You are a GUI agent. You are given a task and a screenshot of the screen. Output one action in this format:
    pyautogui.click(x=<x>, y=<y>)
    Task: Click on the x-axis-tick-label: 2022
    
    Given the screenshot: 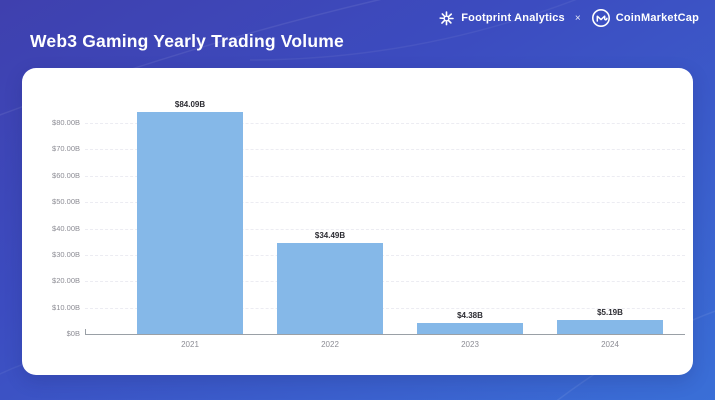 What is the action you would take?
    pyautogui.click(x=330, y=344)
    